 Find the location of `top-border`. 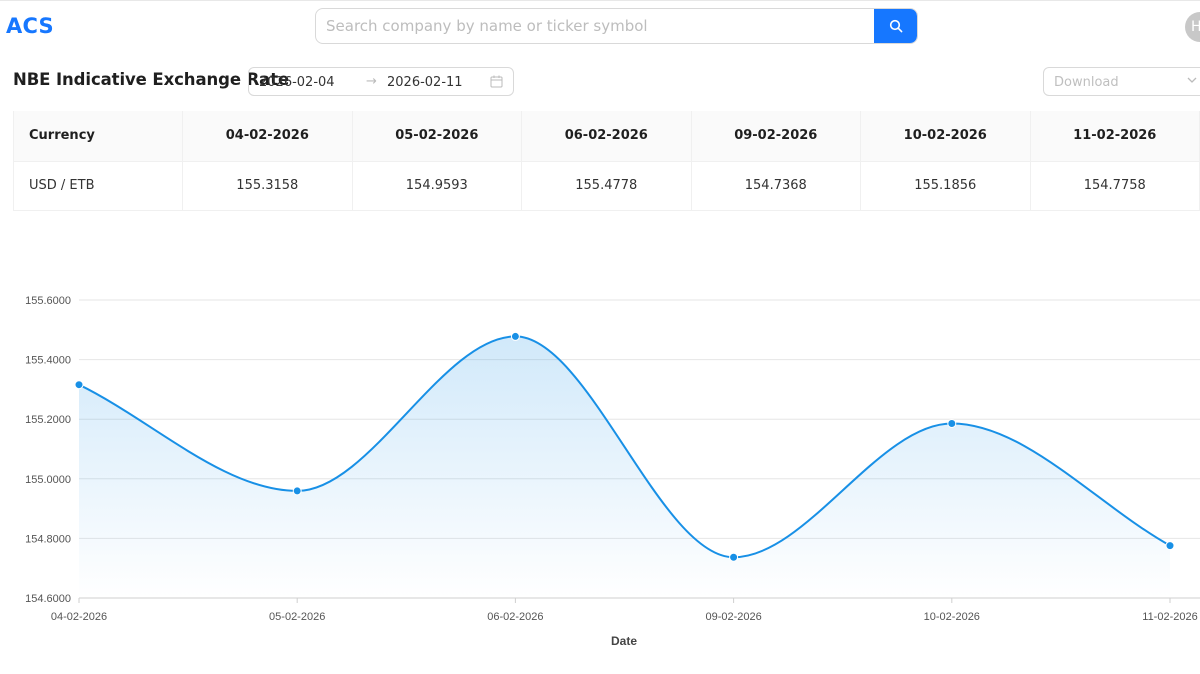

top-border is located at coordinates (600, 0).